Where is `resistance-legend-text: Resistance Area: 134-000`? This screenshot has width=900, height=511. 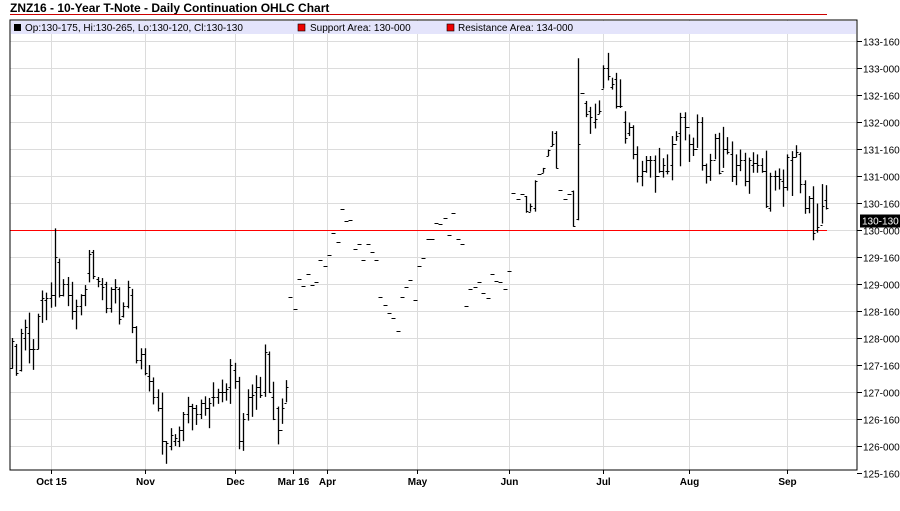 resistance-legend-text: Resistance Area: 134-000 is located at coordinates (516, 28).